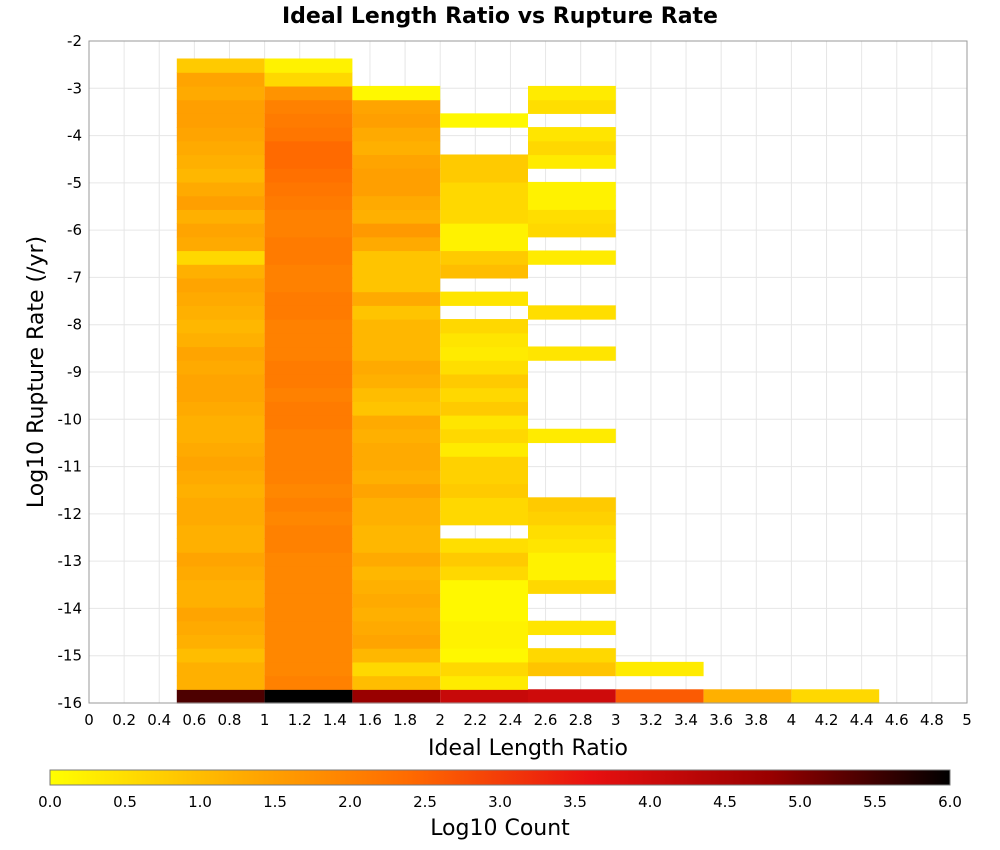  I want to click on y-tick-label: -4, so click(74, 136).